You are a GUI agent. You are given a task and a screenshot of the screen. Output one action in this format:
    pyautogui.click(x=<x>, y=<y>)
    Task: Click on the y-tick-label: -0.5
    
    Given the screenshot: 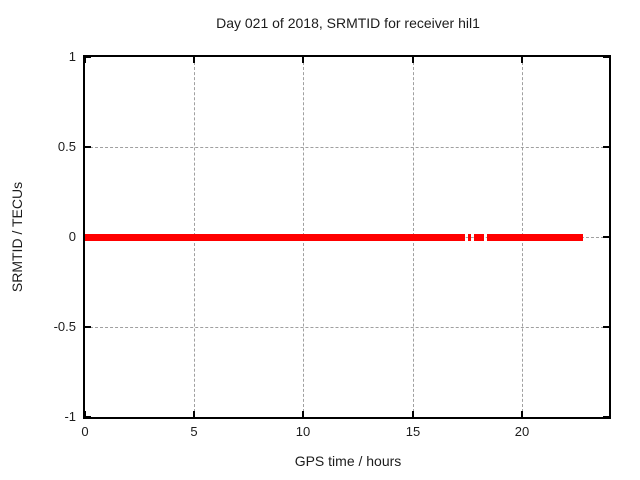 What is the action you would take?
    pyautogui.click(x=64, y=326)
    